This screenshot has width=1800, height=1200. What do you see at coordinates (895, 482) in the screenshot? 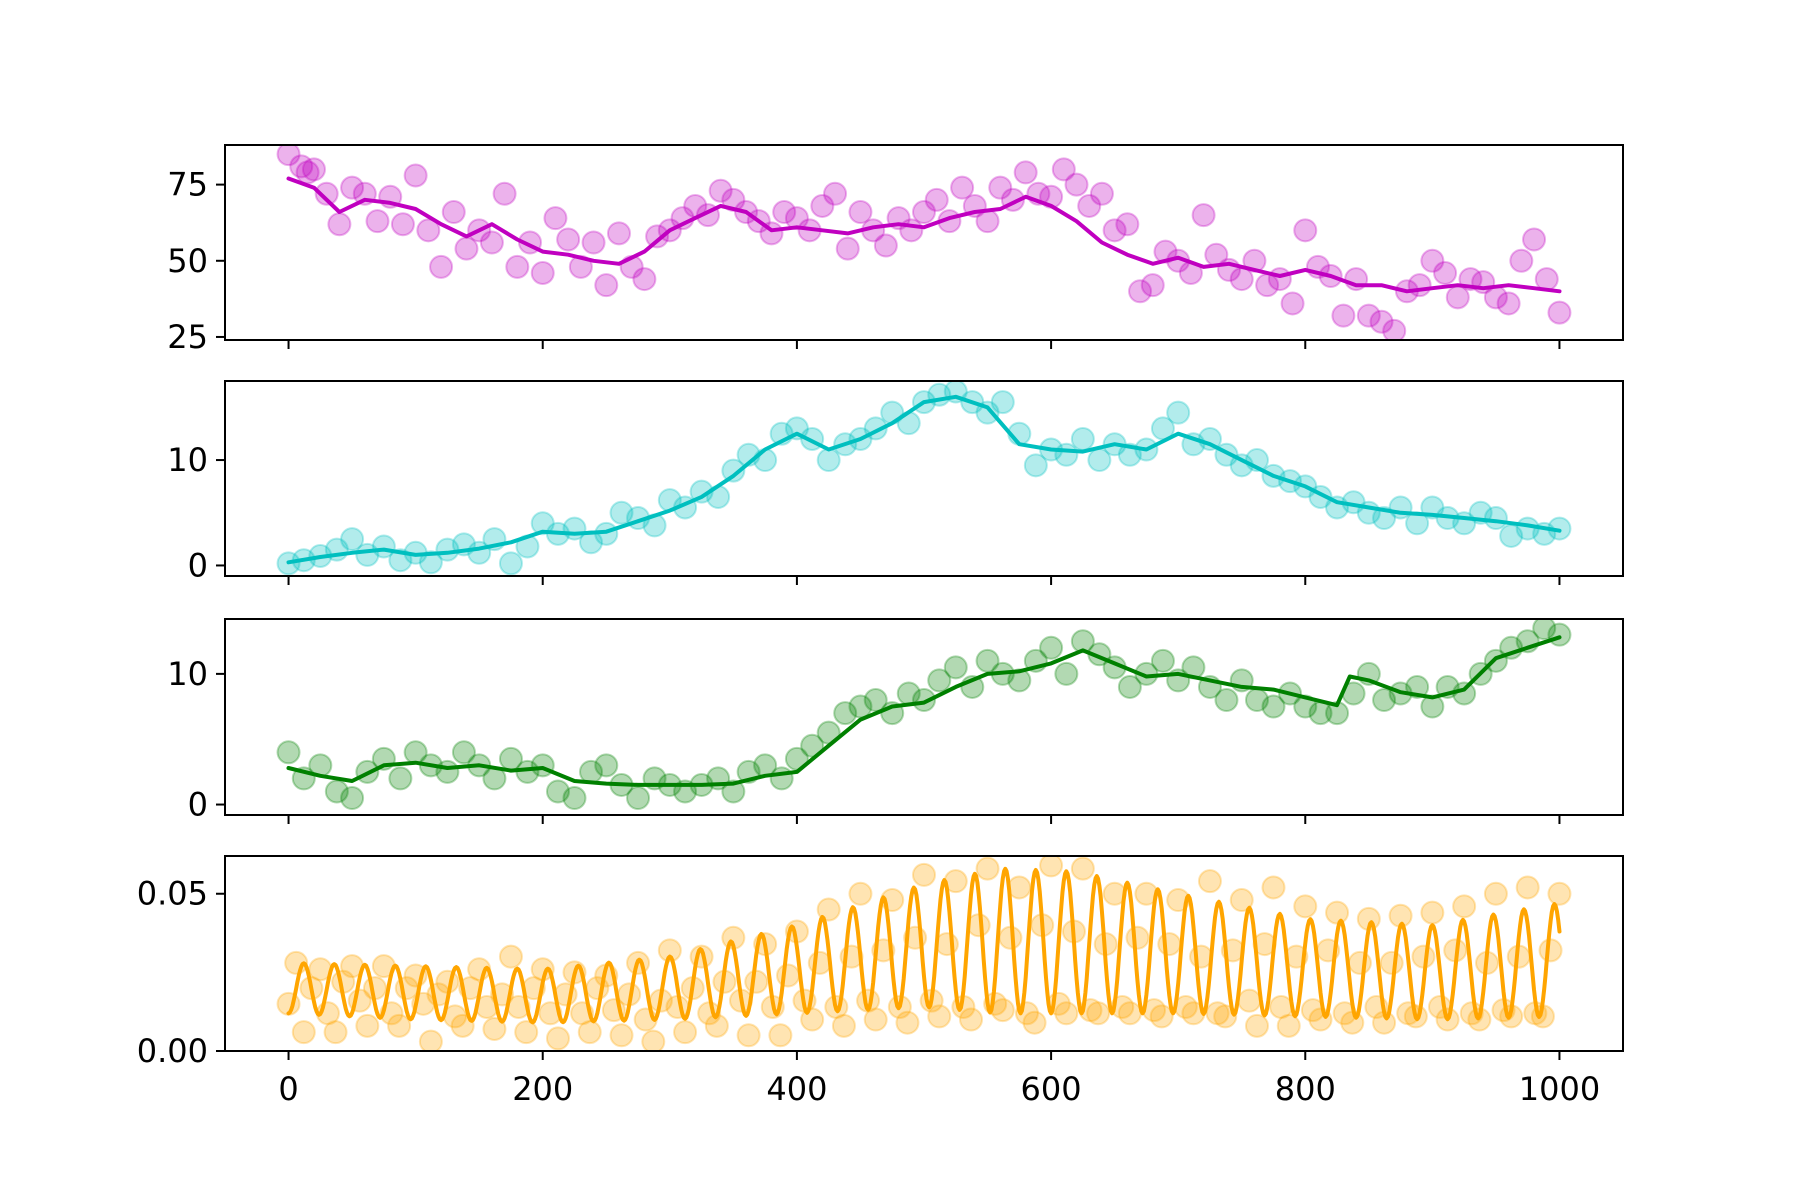
I see `panel-2: 0 10` at bounding box center [895, 482].